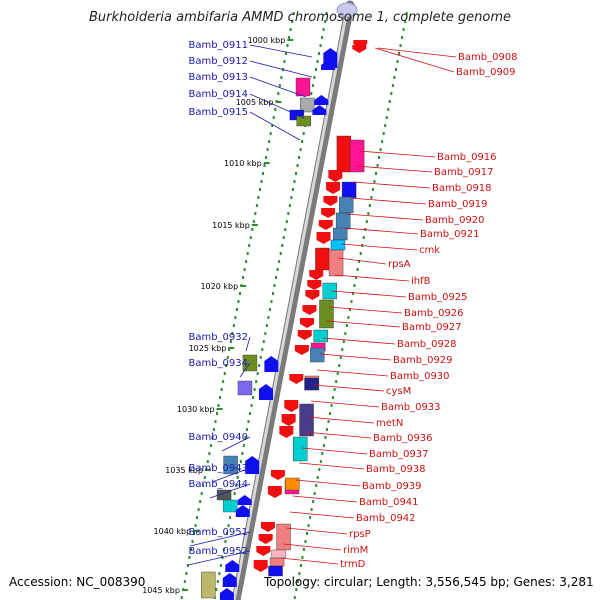 This screenshot has width=600, height=600. What do you see at coordinates (420, 376) in the screenshot?
I see `right-gene-label: Bamb_0930` at bounding box center [420, 376].